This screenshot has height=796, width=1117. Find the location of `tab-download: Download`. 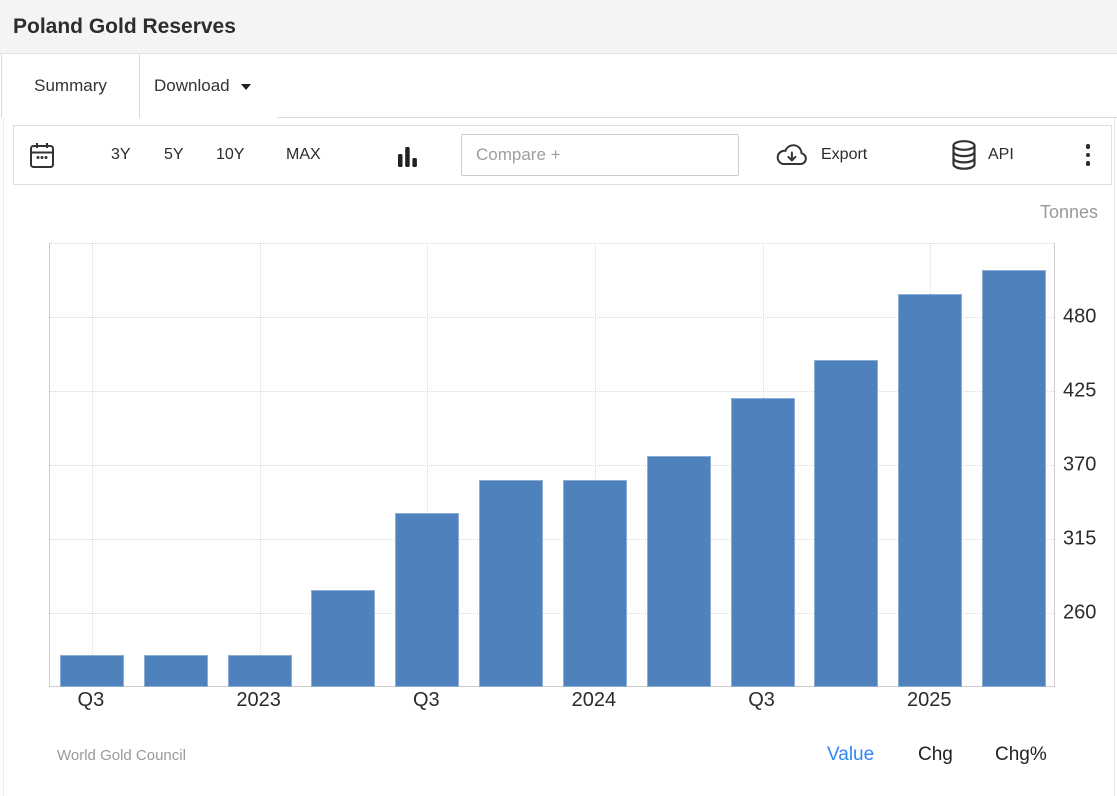

tab-download: Download is located at coordinates (208, 86).